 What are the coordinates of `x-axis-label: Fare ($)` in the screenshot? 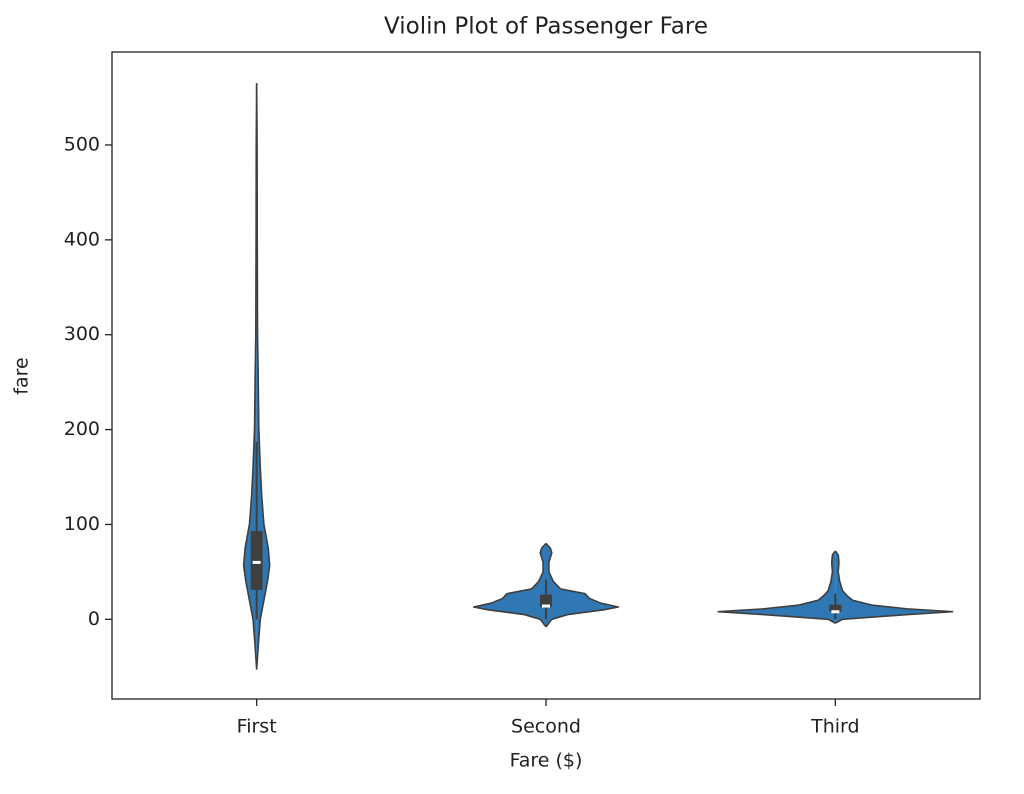 It's located at (546, 761).